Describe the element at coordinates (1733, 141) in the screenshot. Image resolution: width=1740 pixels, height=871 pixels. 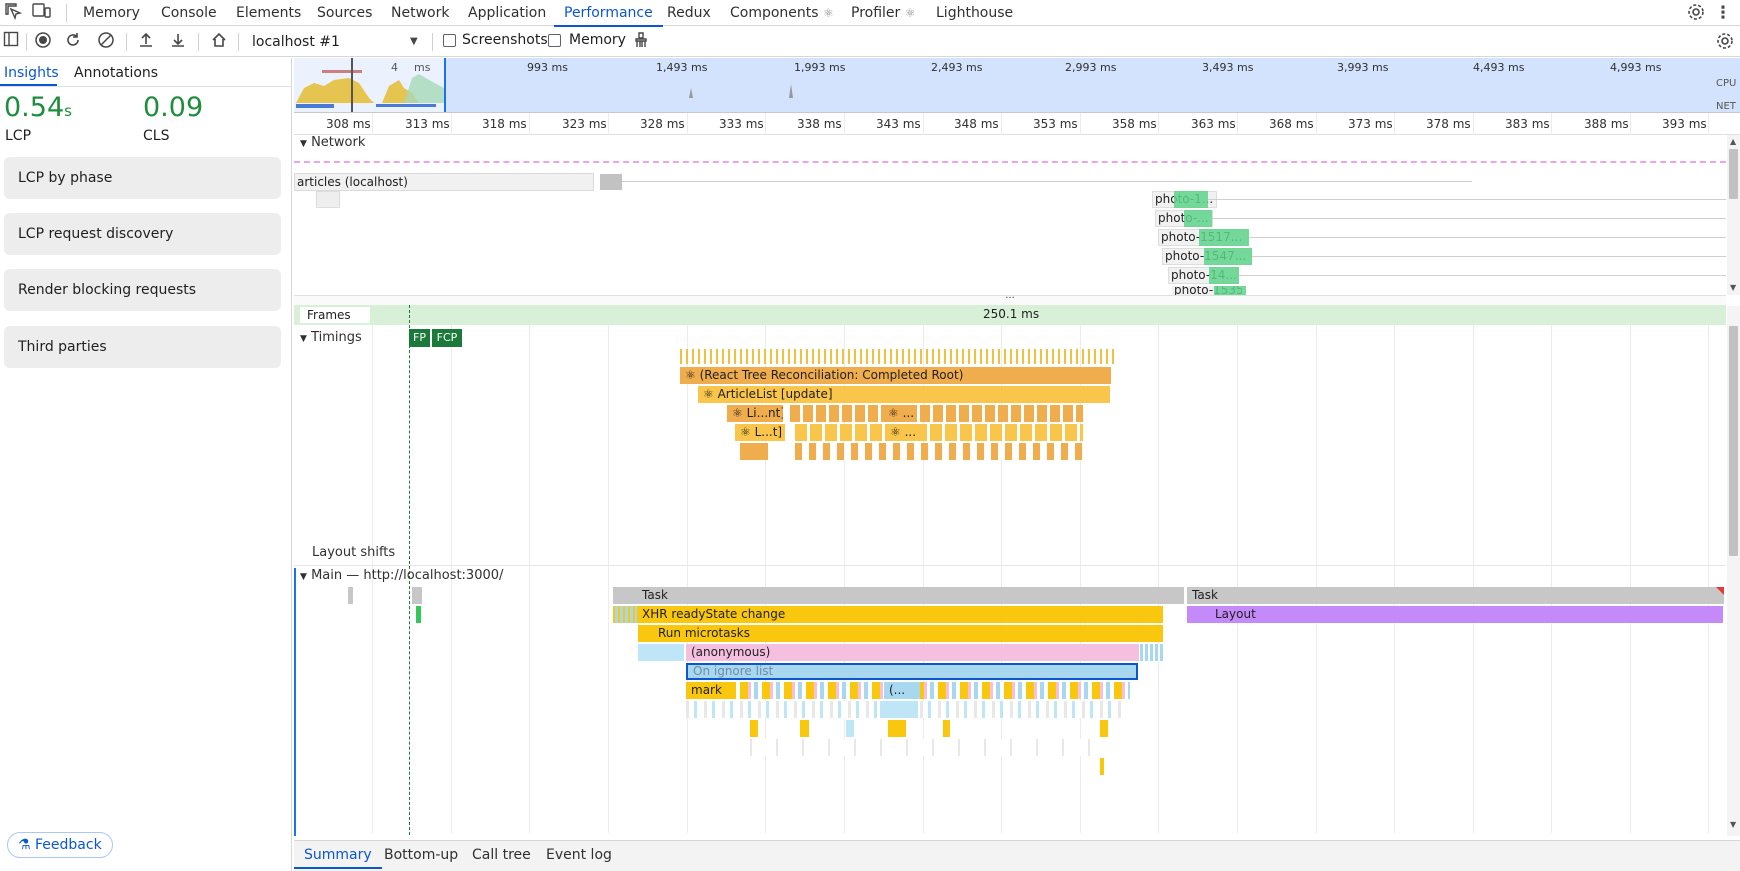
I see `scroll-up-icon: ▲` at that location.